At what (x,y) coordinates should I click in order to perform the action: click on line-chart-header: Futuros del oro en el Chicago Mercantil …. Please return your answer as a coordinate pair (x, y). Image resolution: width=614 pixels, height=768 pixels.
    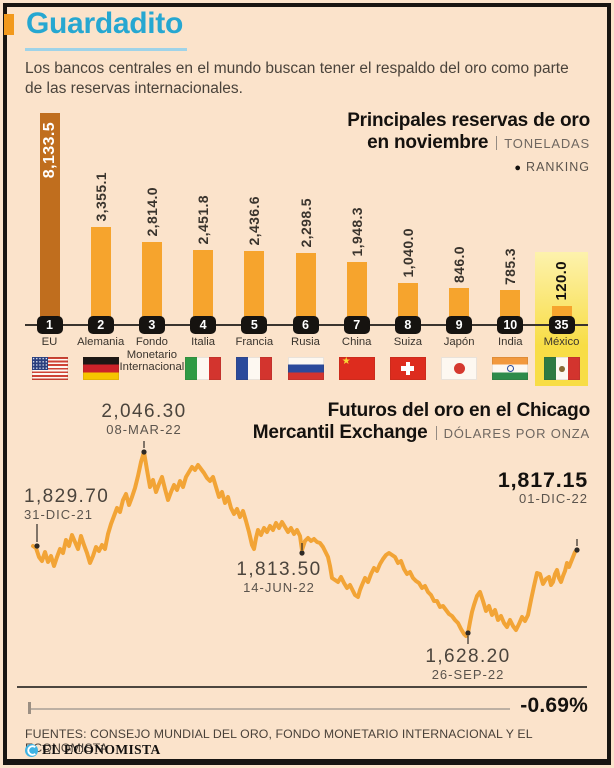
    Looking at the image, I should click on (421, 422).